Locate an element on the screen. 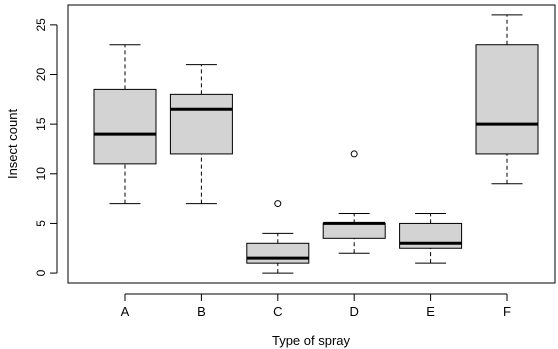 The width and height of the screenshot is (558, 349). box-F is located at coordinates (507, 99).